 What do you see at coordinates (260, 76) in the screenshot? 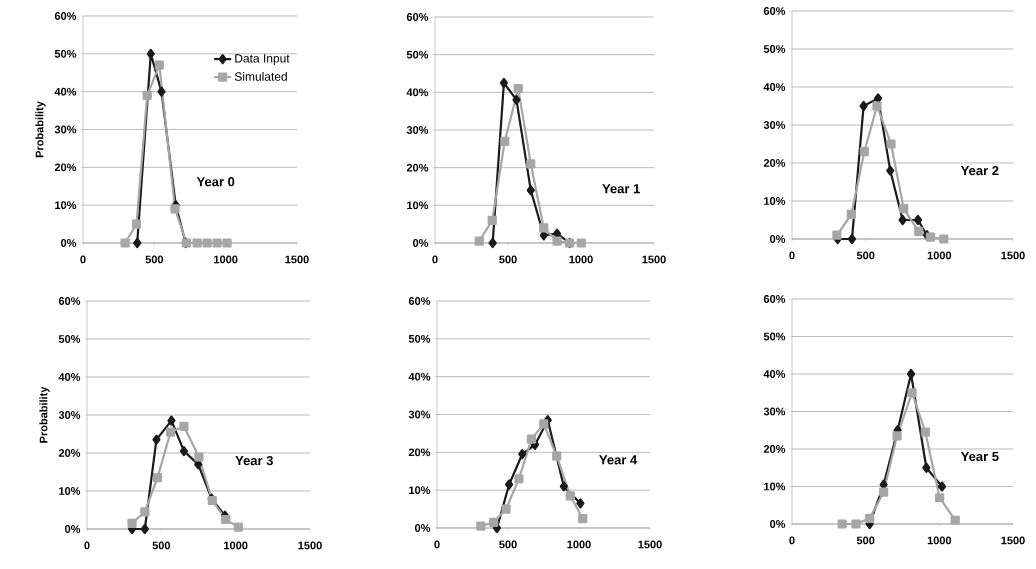
I see `legend-label: Simulated` at bounding box center [260, 76].